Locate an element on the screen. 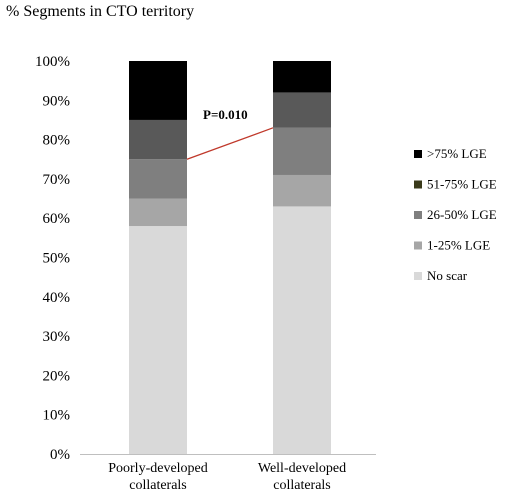 This screenshot has width=510, height=496. y-tick-label: 50% is located at coordinates (57, 259).